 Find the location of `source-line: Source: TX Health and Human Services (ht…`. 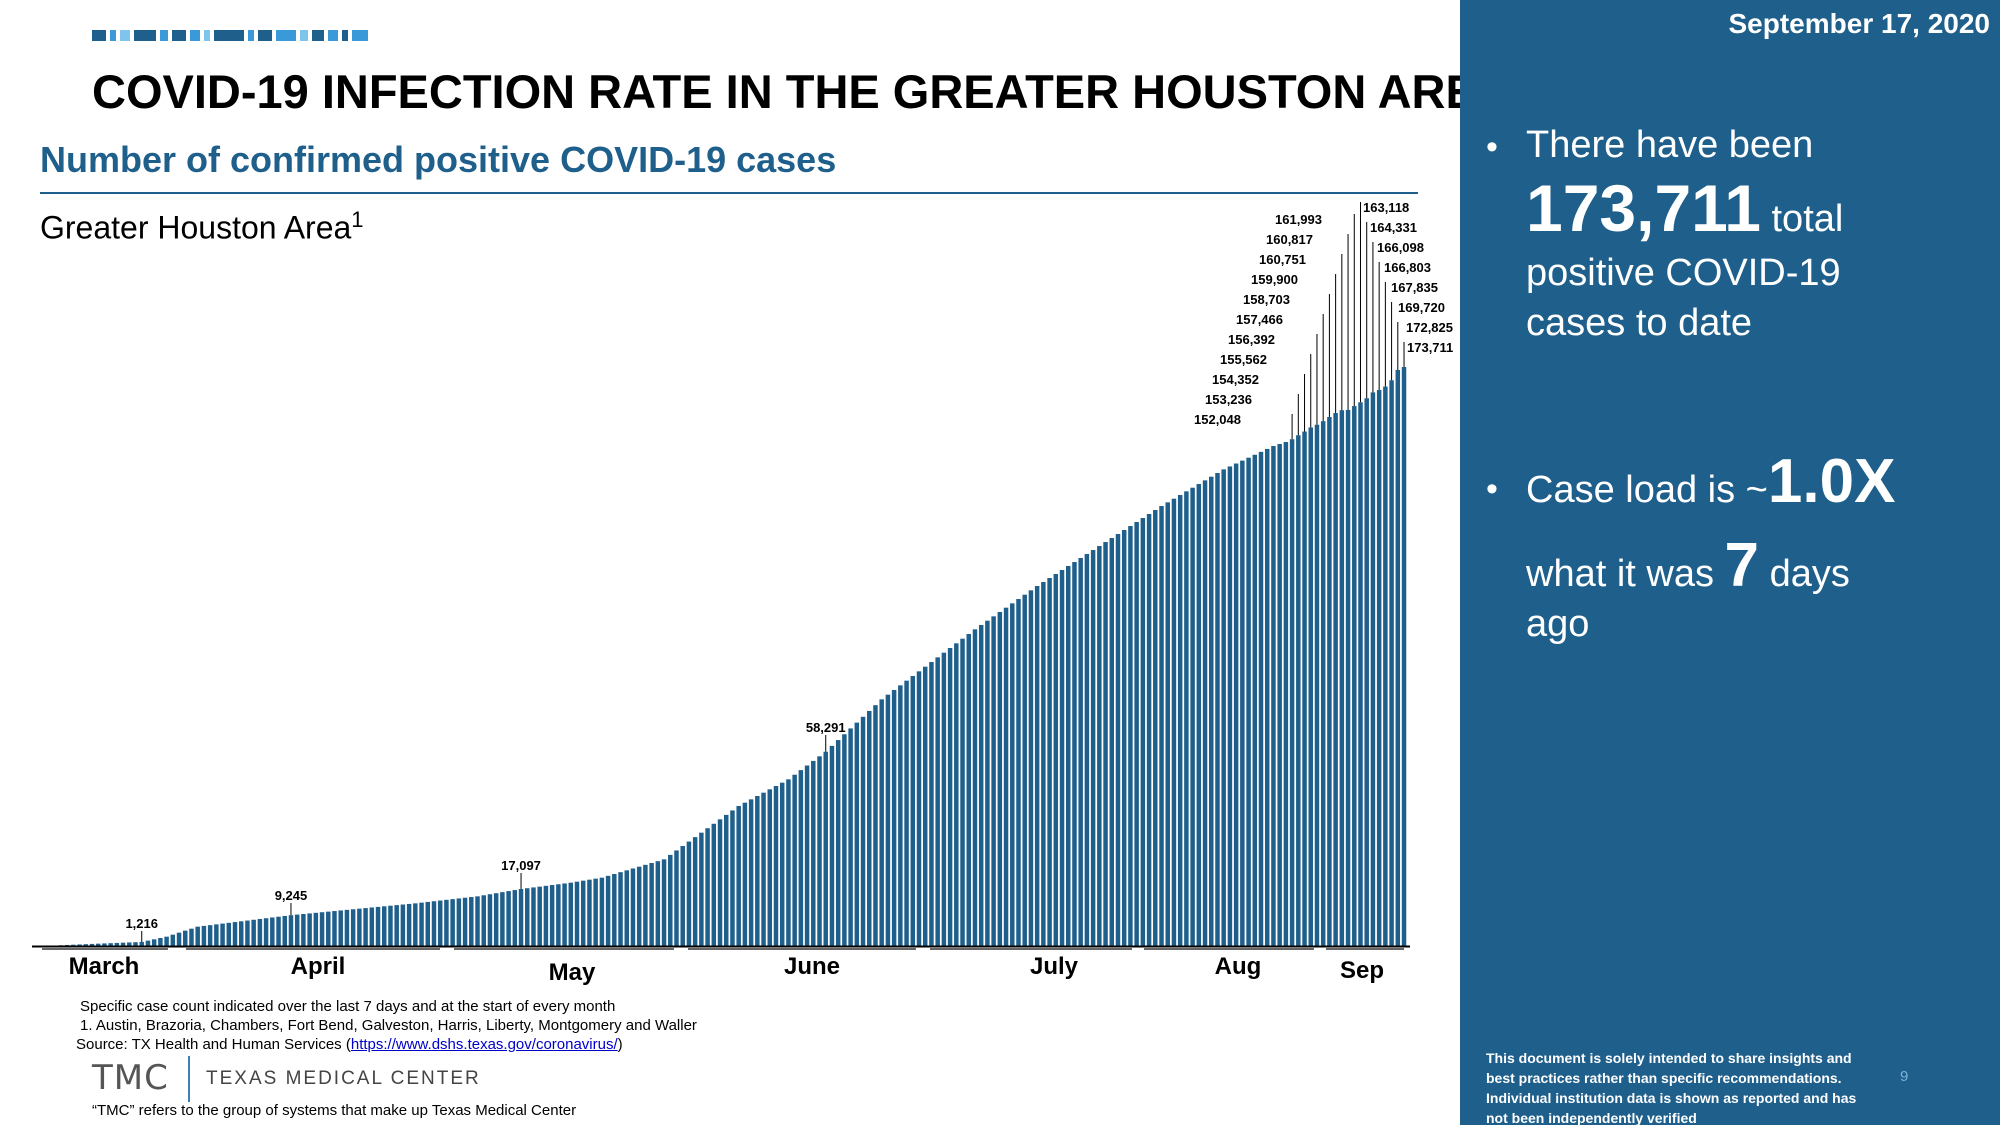

source-line: Source: TX Health and Human Services (ht… is located at coordinates (349, 1044).